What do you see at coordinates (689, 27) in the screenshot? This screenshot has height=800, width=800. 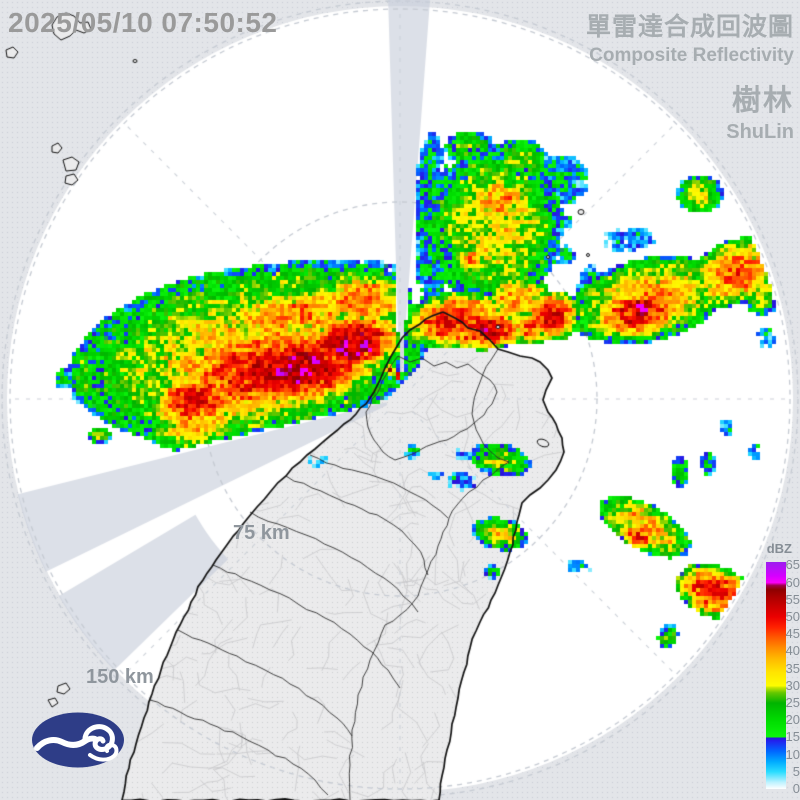 I see `product-title-zh: 單雷達合成回波圖` at bounding box center [689, 27].